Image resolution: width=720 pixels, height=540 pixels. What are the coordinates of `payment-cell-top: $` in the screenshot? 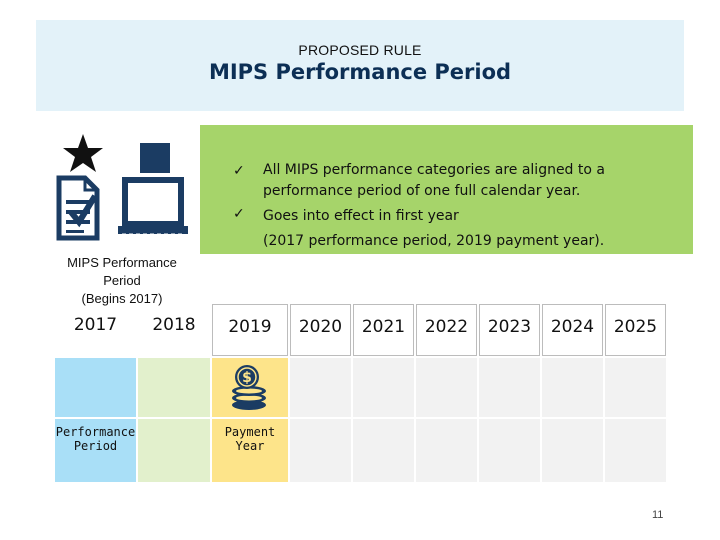 It's located at (250, 387).